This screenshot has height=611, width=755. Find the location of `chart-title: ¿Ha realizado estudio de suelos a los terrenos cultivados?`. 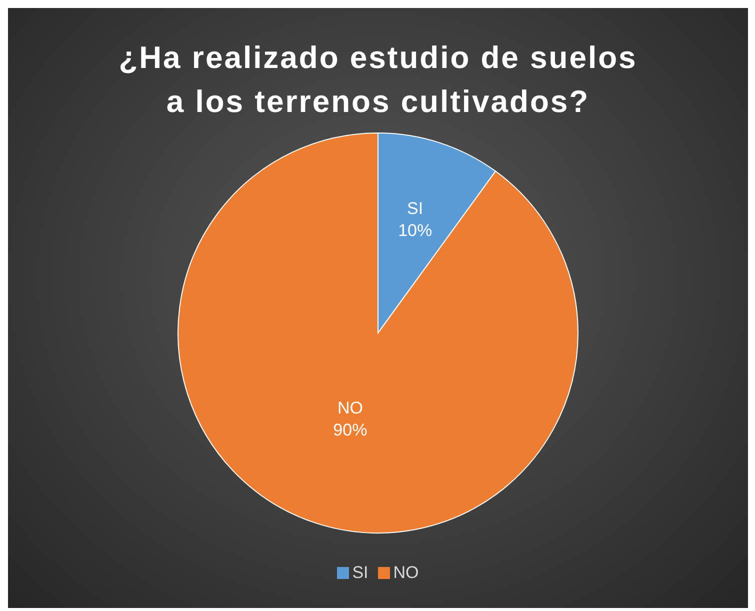

chart-title: ¿Ha realizado estudio de suelos a los terrenos cultivados? is located at coordinates (378, 80).